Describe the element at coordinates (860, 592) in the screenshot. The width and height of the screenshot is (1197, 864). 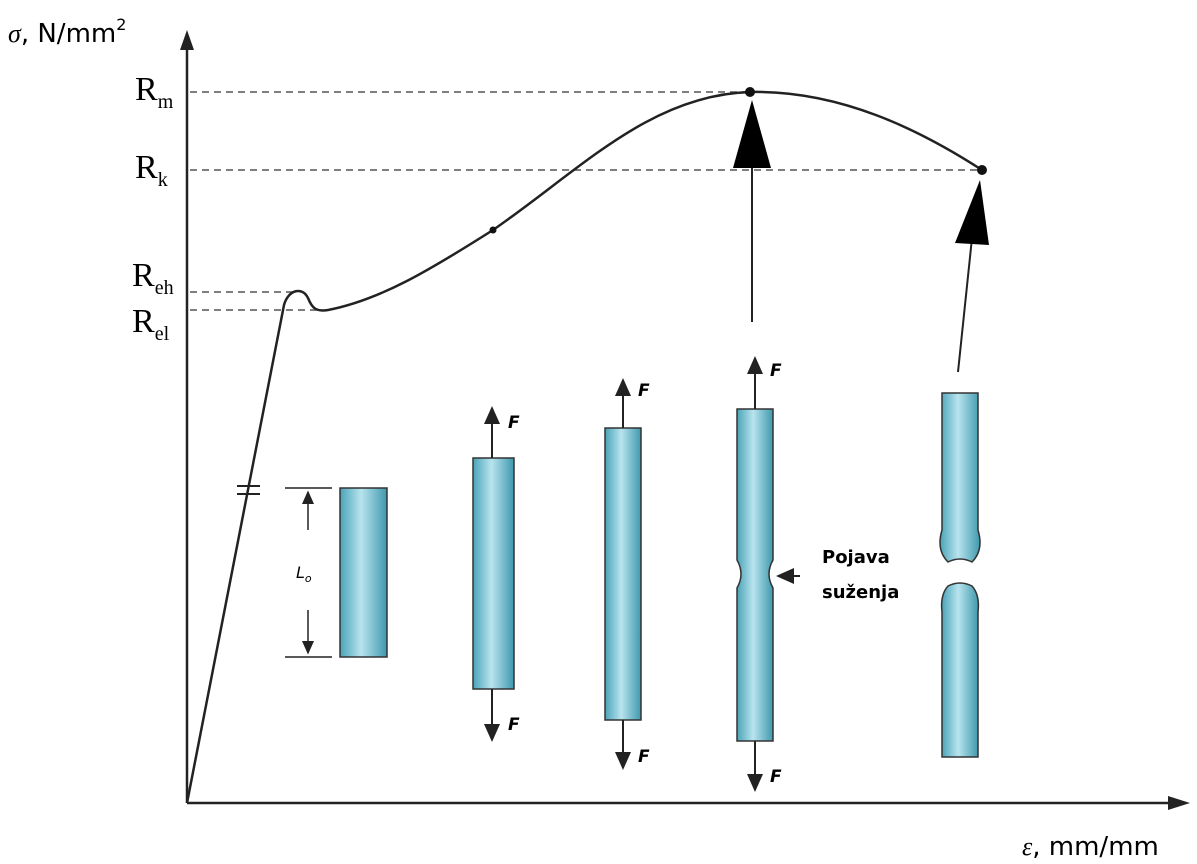
I see `necking-note: suženja` at that location.